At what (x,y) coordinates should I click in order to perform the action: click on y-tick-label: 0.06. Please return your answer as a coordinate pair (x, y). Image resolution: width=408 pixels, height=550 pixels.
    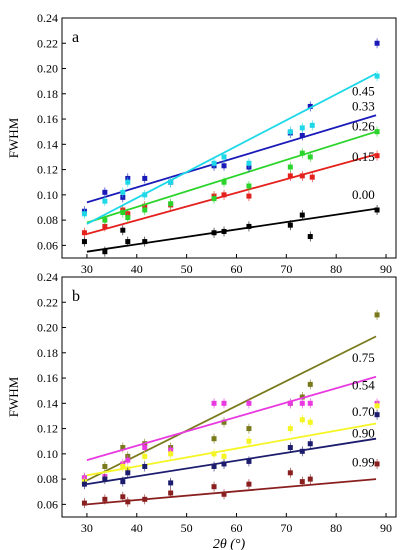
    Looking at the image, I should click on (47, 504).